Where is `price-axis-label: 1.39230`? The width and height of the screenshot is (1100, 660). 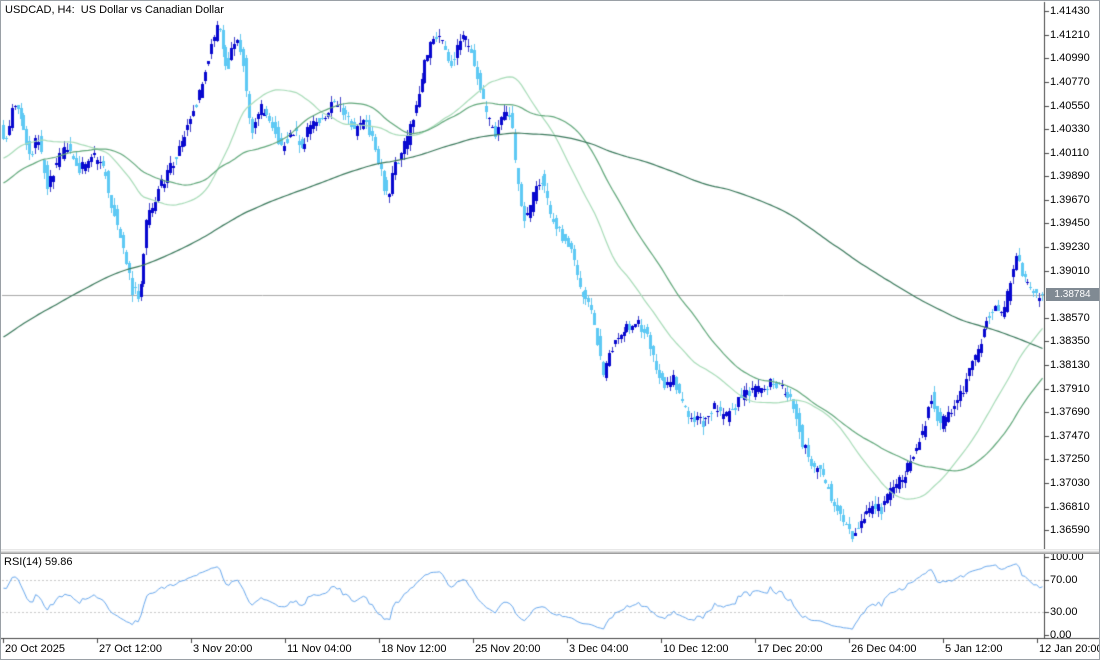 price-axis-label: 1.39230 is located at coordinates (1070, 247).